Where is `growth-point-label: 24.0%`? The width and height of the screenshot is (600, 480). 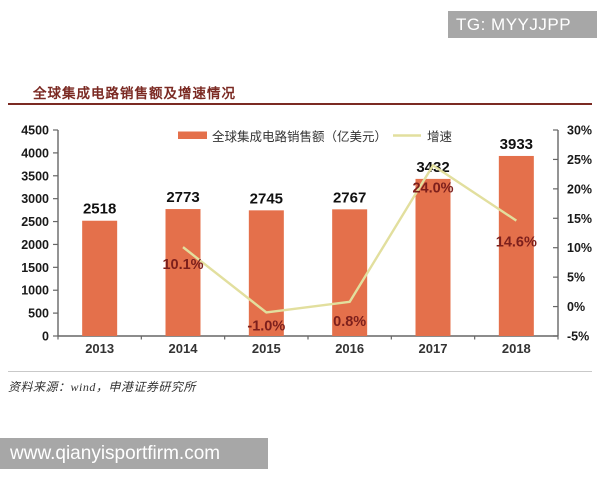
growth-point-label: 24.0% is located at coordinates (432, 188).